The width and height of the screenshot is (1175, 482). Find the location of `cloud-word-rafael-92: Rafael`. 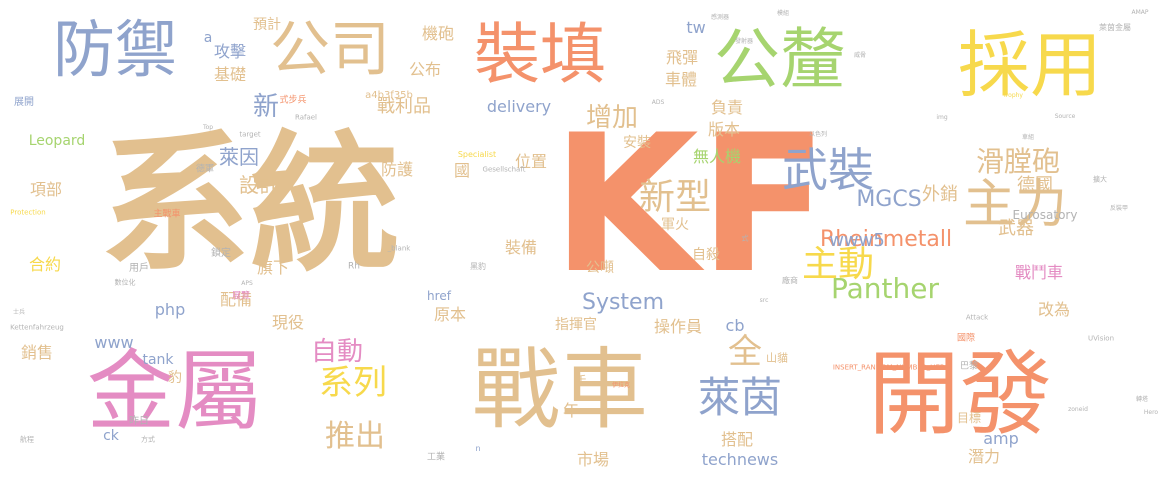

cloud-word-rafael-92: Rafael is located at coordinates (306, 117).